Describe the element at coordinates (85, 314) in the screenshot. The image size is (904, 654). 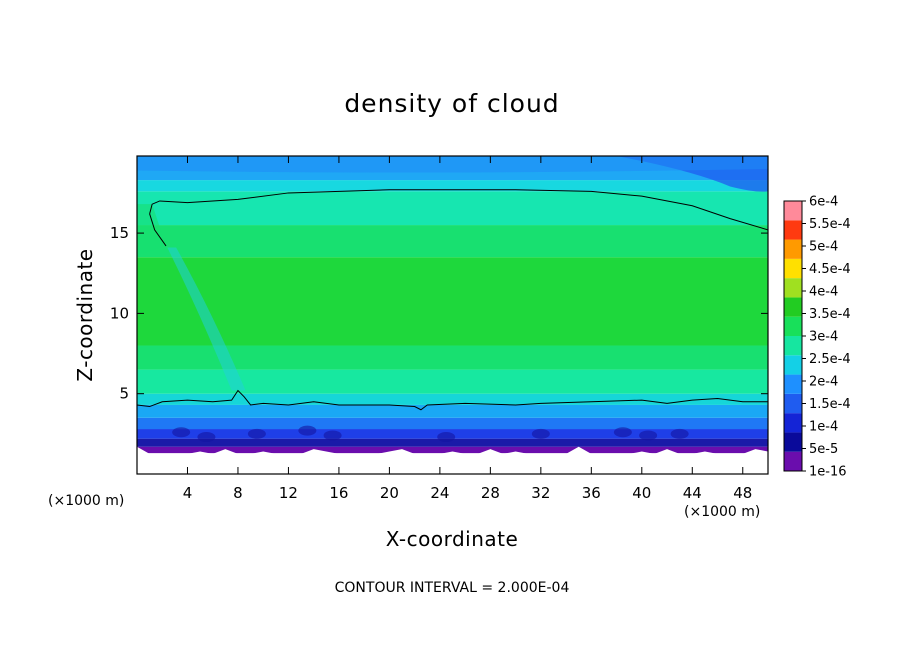
I see `y-axis-label: Z-coordinate` at that location.